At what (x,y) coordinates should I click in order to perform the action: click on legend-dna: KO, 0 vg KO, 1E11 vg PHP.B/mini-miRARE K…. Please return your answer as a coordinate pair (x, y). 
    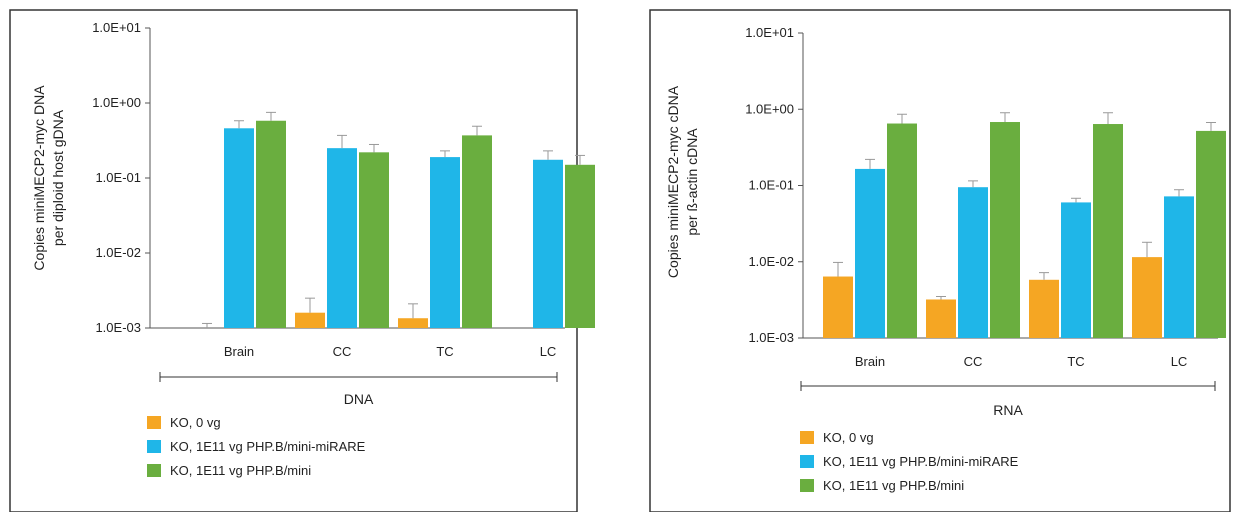
    Looking at the image, I should click on (256, 446).